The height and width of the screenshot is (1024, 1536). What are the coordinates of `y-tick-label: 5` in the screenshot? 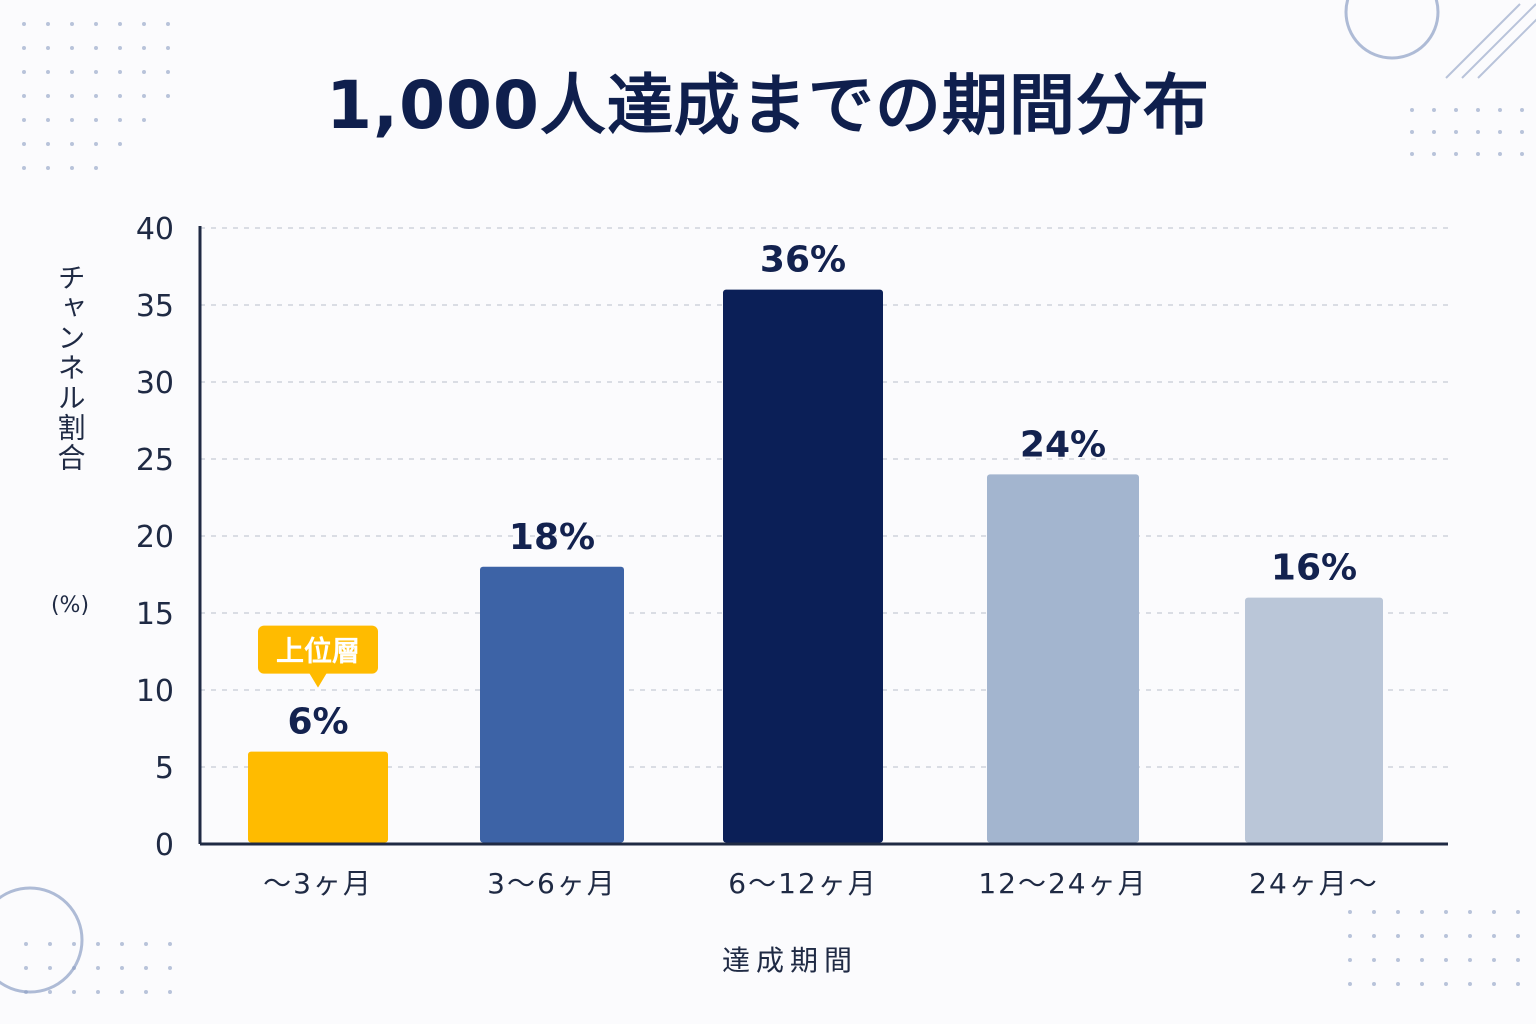 It's located at (164, 768).